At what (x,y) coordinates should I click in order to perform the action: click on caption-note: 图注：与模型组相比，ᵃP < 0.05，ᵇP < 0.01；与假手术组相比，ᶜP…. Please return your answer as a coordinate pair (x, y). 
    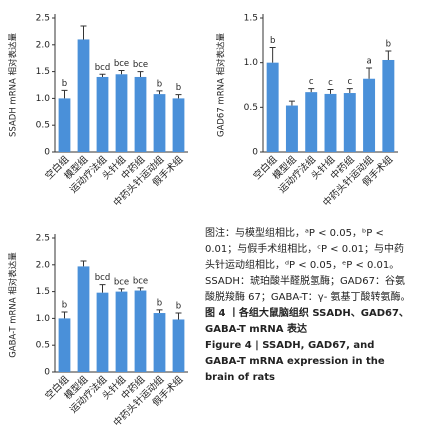
    Looking at the image, I should click on (308, 265).